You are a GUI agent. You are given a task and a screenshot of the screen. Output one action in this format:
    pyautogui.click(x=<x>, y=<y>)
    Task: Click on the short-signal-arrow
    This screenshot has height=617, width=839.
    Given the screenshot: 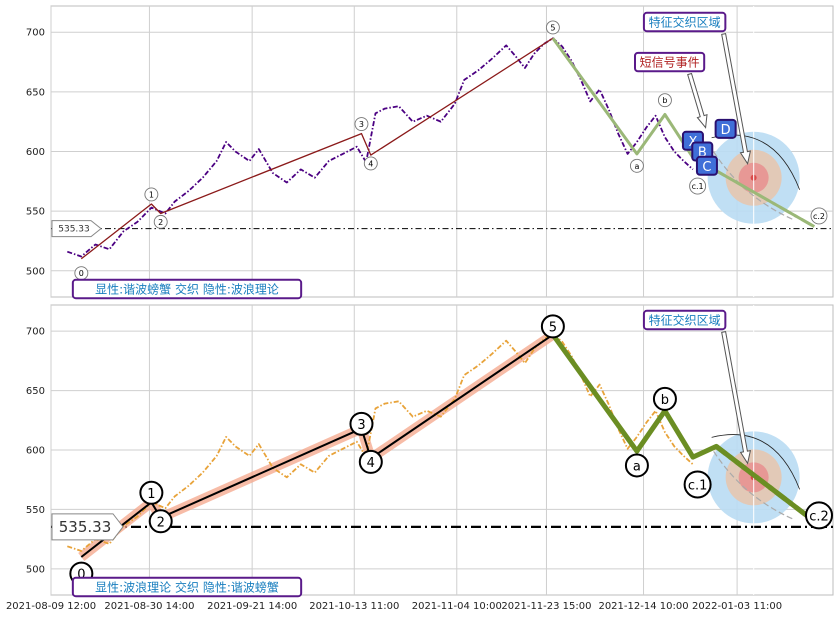 What is the action you would take?
    pyautogui.click(x=697, y=100)
    